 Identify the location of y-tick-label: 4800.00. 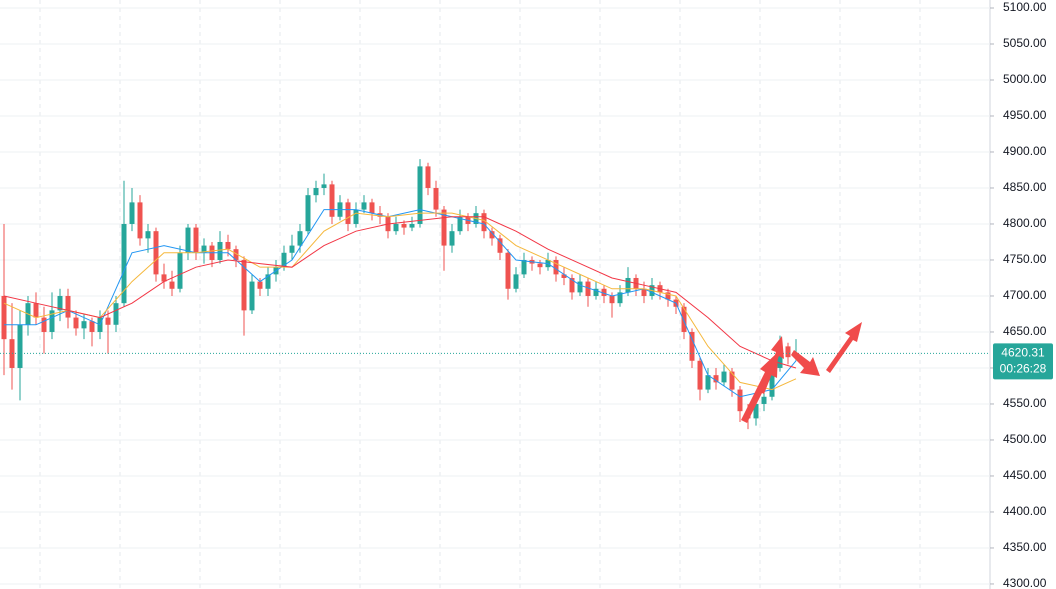
(1025, 223).